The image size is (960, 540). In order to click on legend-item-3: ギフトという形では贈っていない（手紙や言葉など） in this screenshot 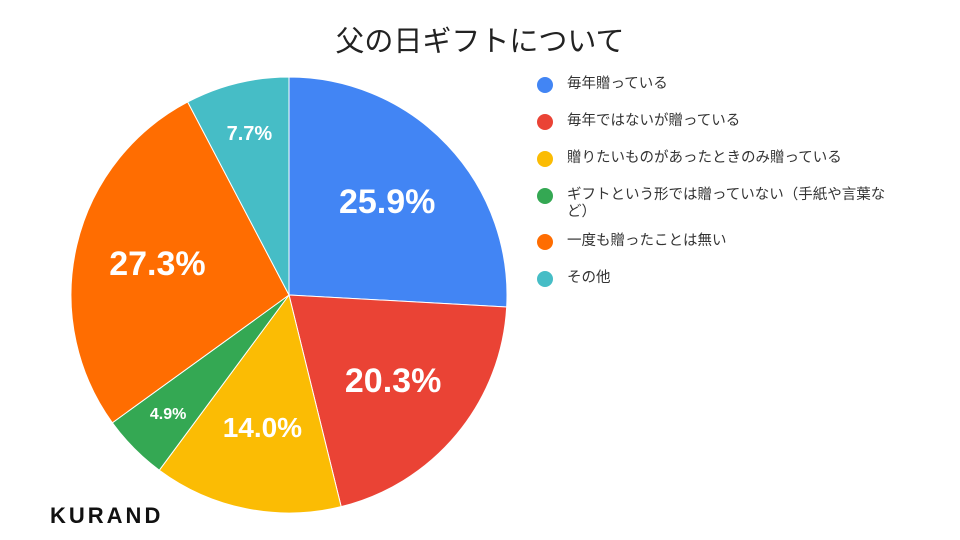, I will do `click(717, 204)`.